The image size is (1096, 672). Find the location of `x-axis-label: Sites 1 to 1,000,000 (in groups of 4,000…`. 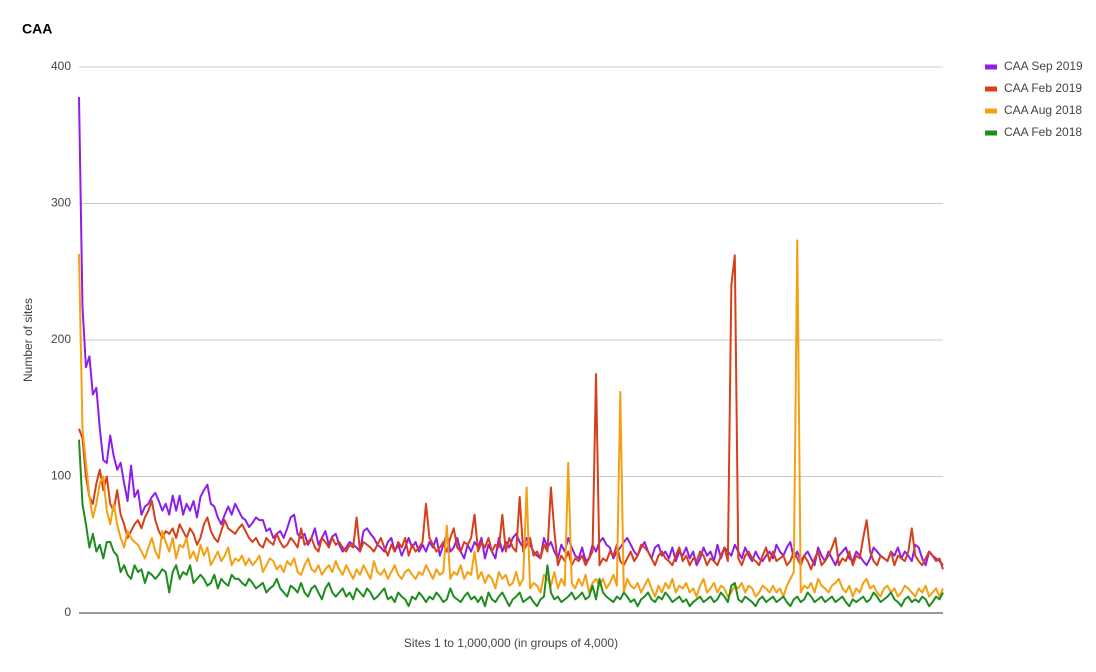

x-axis-label: Sites 1 to 1,000,000 (in groups of 4,000… is located at coordinates (511, 643).